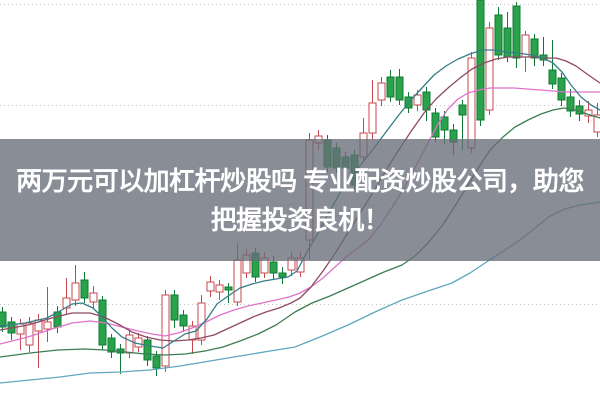  Describe the element at coordinates (300, 219) in the screenshot. I see `promo-text-line2: 把握投资良机！` at that location.